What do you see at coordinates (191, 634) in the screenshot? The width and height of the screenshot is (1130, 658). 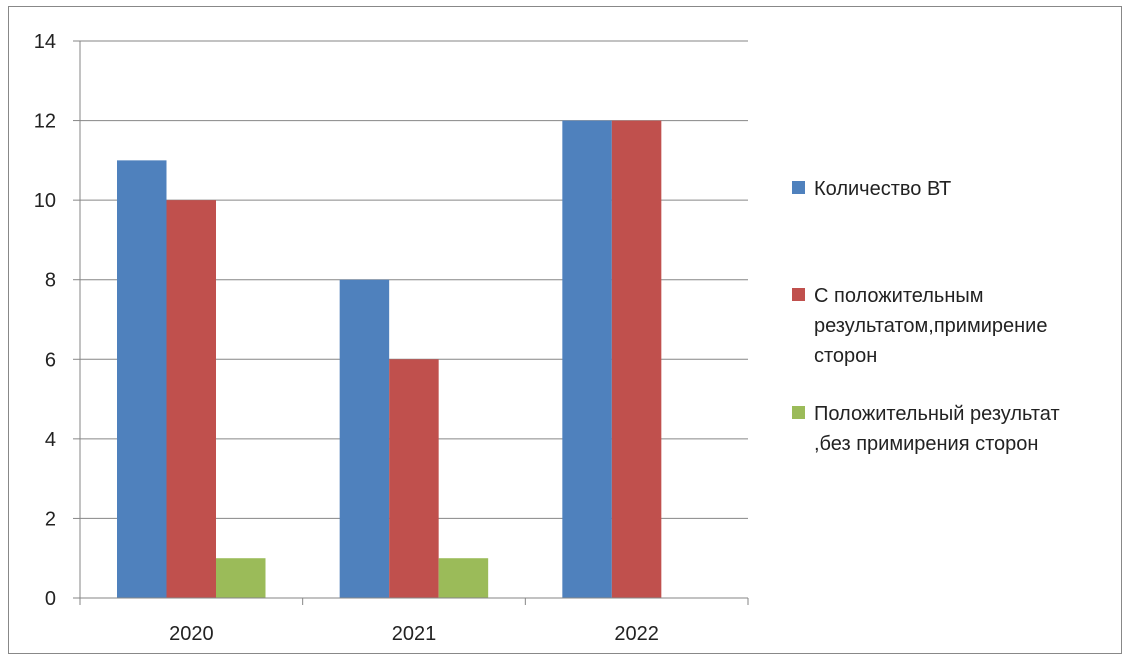 I see `x-tick-label: 2020` at bounding box center [191, 634].